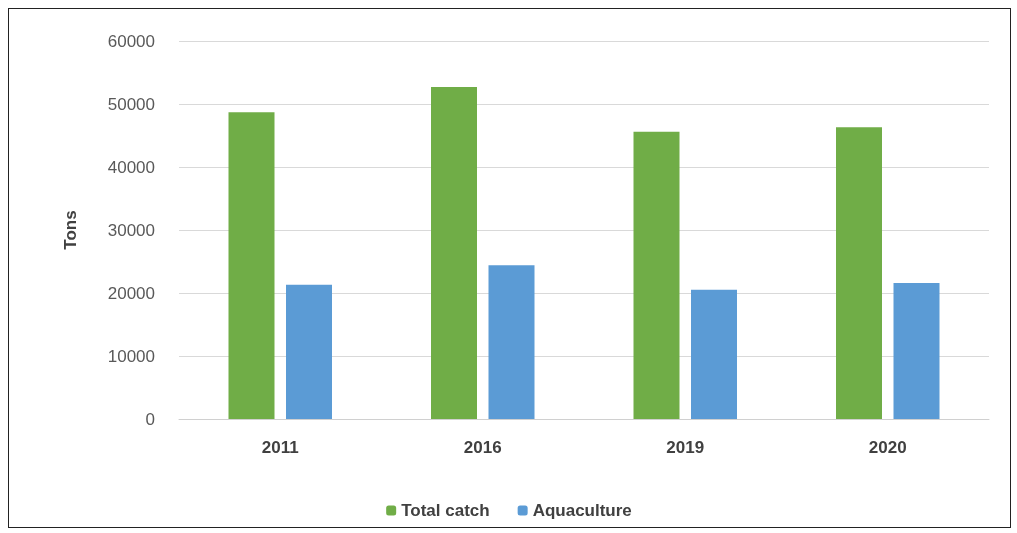 The height and width of the screenshot is (533, 1017). What do you see at coordinates (131, 356) in the screenshot?
I see `y-tick-label: 10000` at bounding box center [131, 356].